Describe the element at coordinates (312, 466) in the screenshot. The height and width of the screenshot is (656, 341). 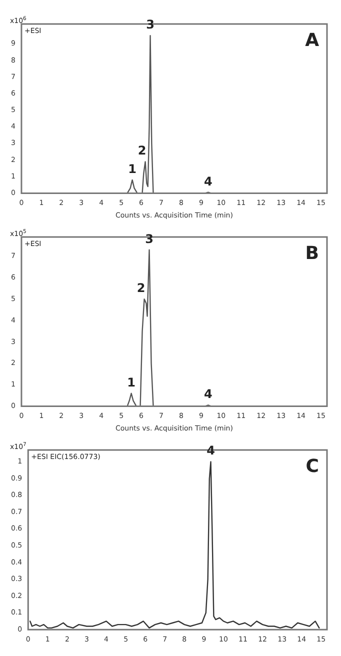
I see `annotation: C` at that location.